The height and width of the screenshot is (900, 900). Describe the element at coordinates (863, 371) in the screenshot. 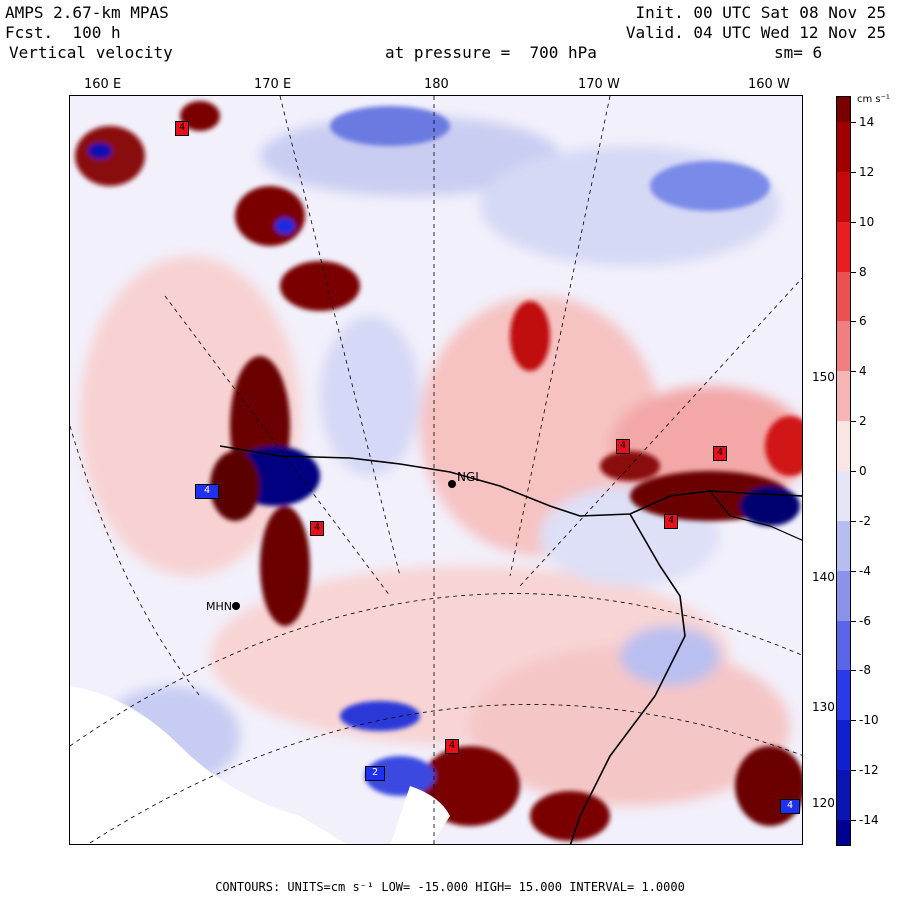

I see `colorbar-tick-label: 4` at that location.